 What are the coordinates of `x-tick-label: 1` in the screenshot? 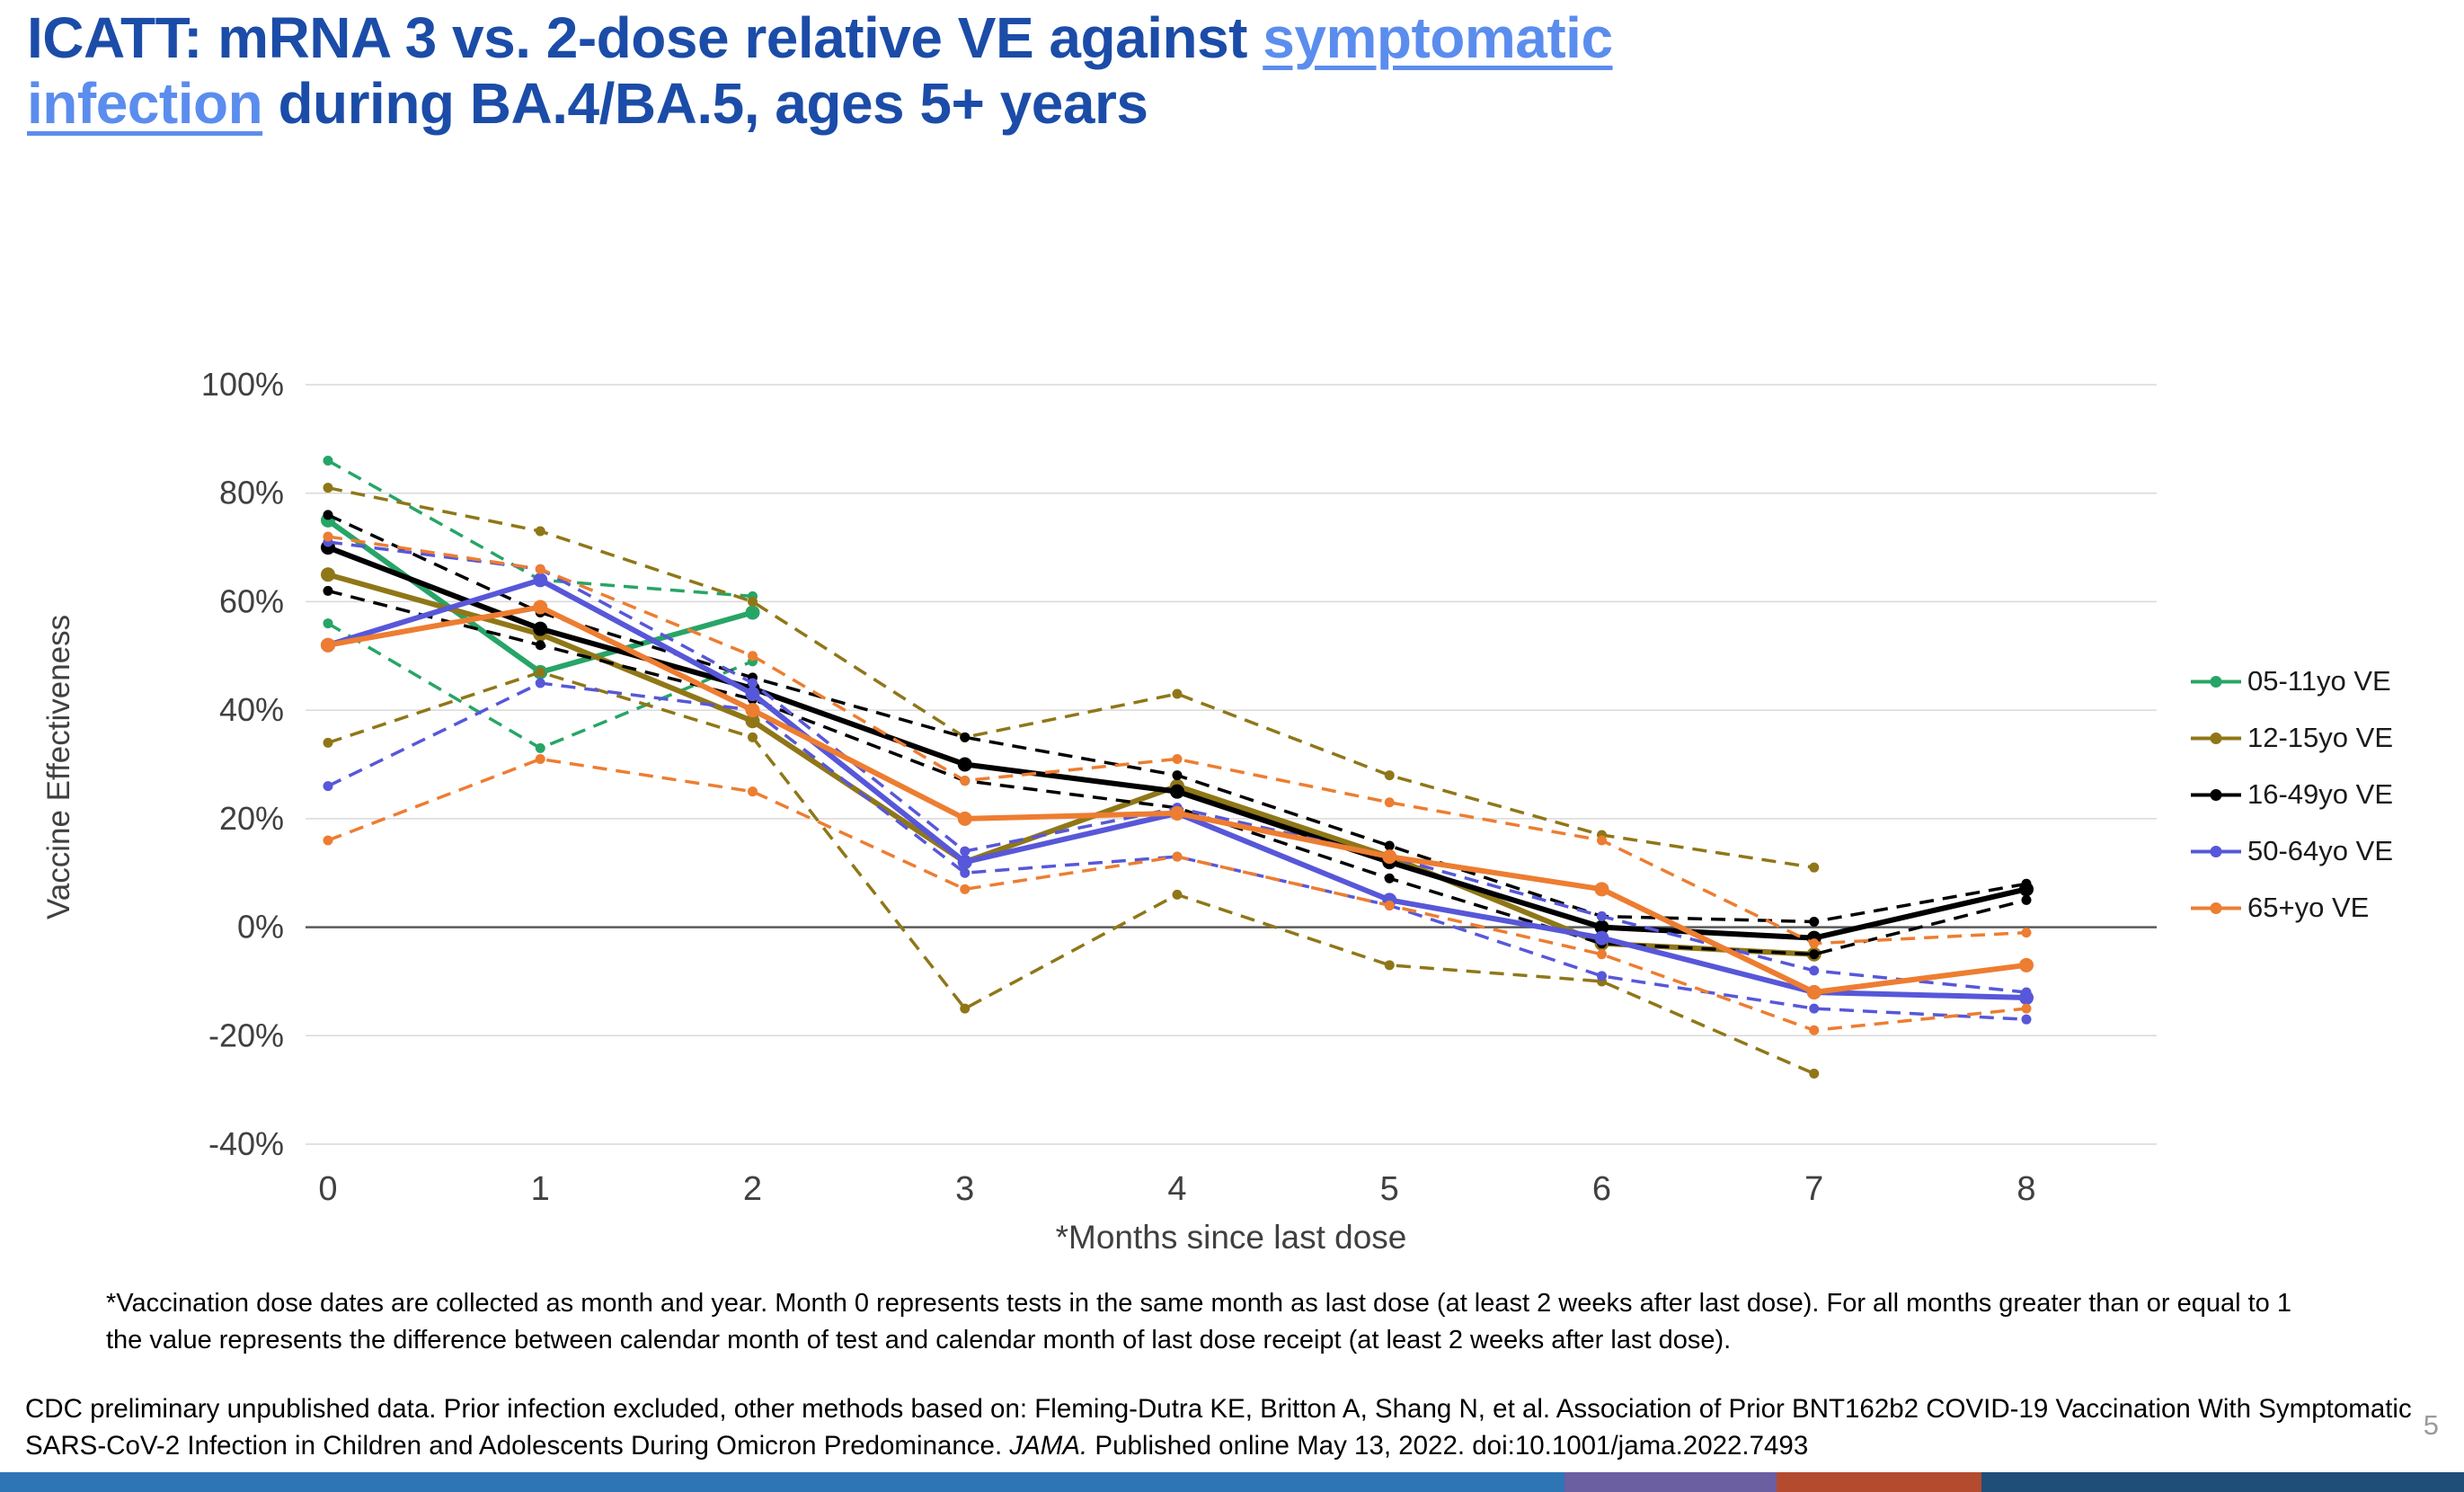 It's located at (540, 1189).